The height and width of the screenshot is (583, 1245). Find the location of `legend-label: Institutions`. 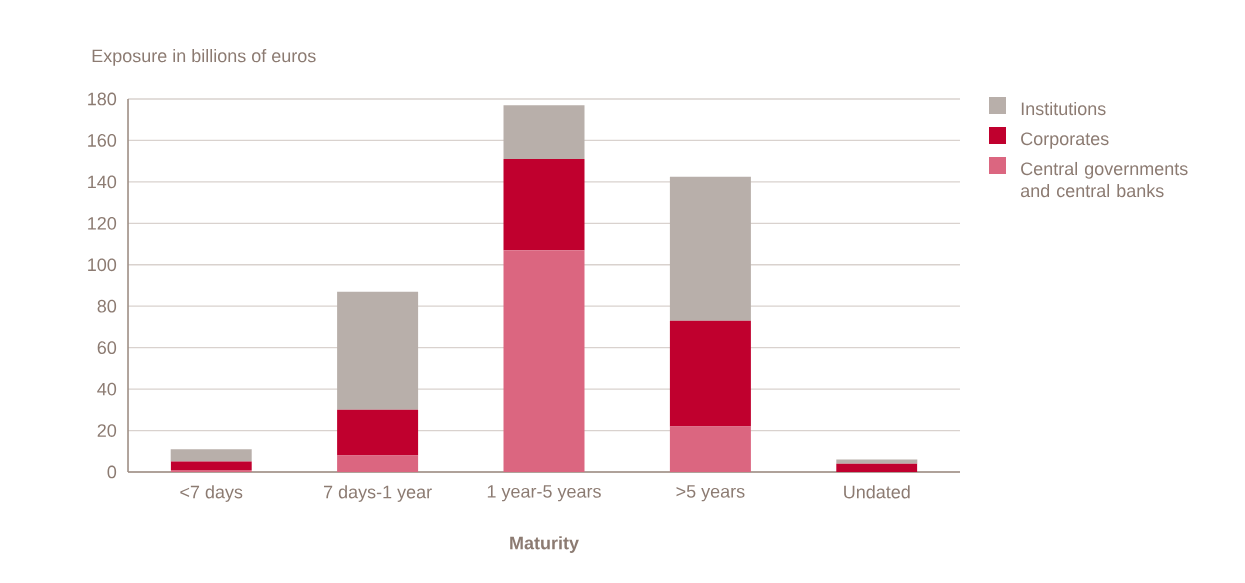

legend-label: Institutions is located at coordinates (1063, 108).